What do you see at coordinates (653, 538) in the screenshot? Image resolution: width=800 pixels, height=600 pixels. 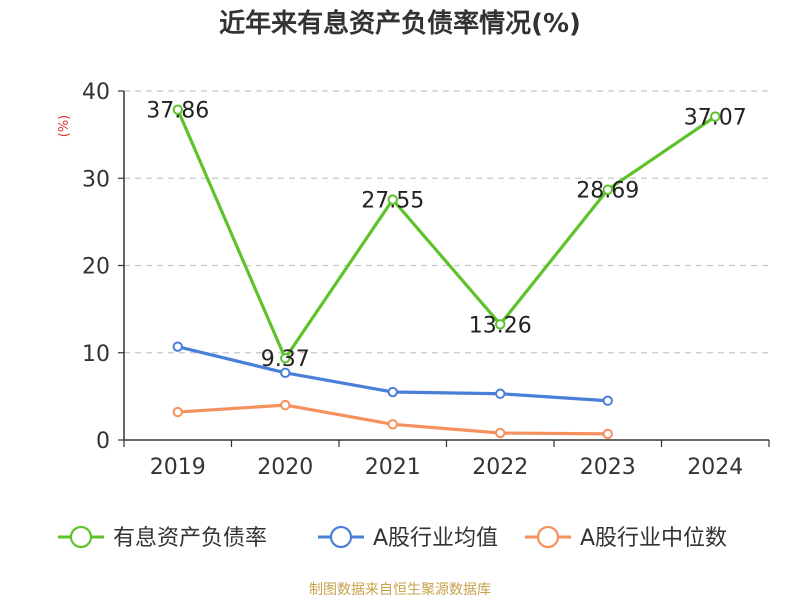 I see `legend-label: A股行业中位数` at bounding box center [653, 538].